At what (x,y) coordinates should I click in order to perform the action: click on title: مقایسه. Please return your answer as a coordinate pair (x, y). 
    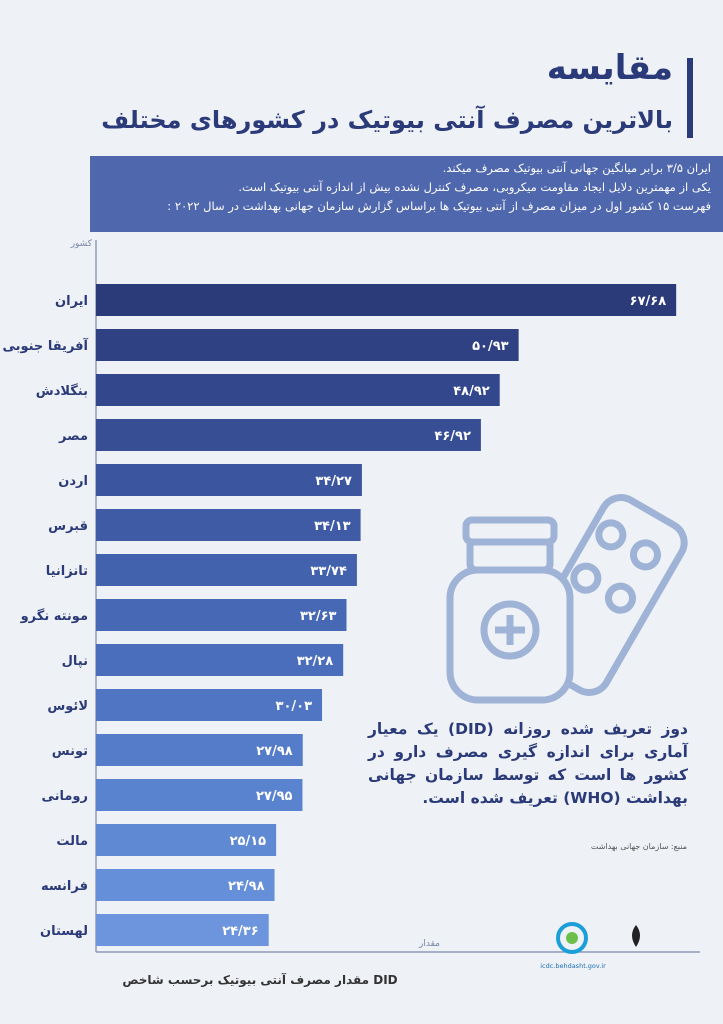
    Looking at the image, I should click on (609, 68).